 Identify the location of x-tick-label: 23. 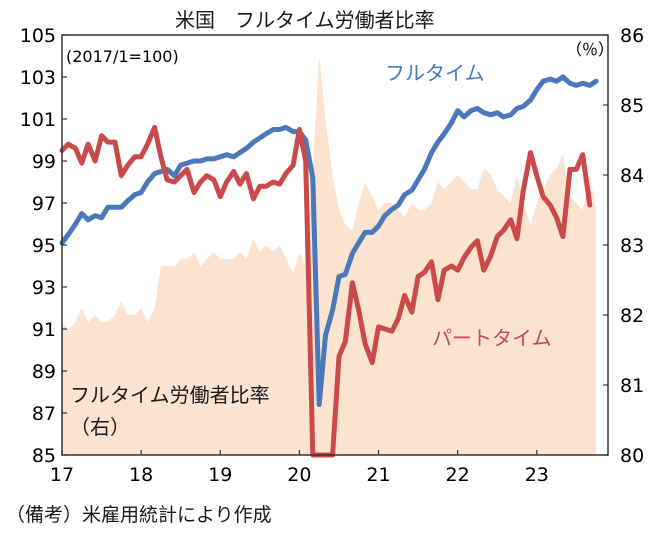
(537, 475).